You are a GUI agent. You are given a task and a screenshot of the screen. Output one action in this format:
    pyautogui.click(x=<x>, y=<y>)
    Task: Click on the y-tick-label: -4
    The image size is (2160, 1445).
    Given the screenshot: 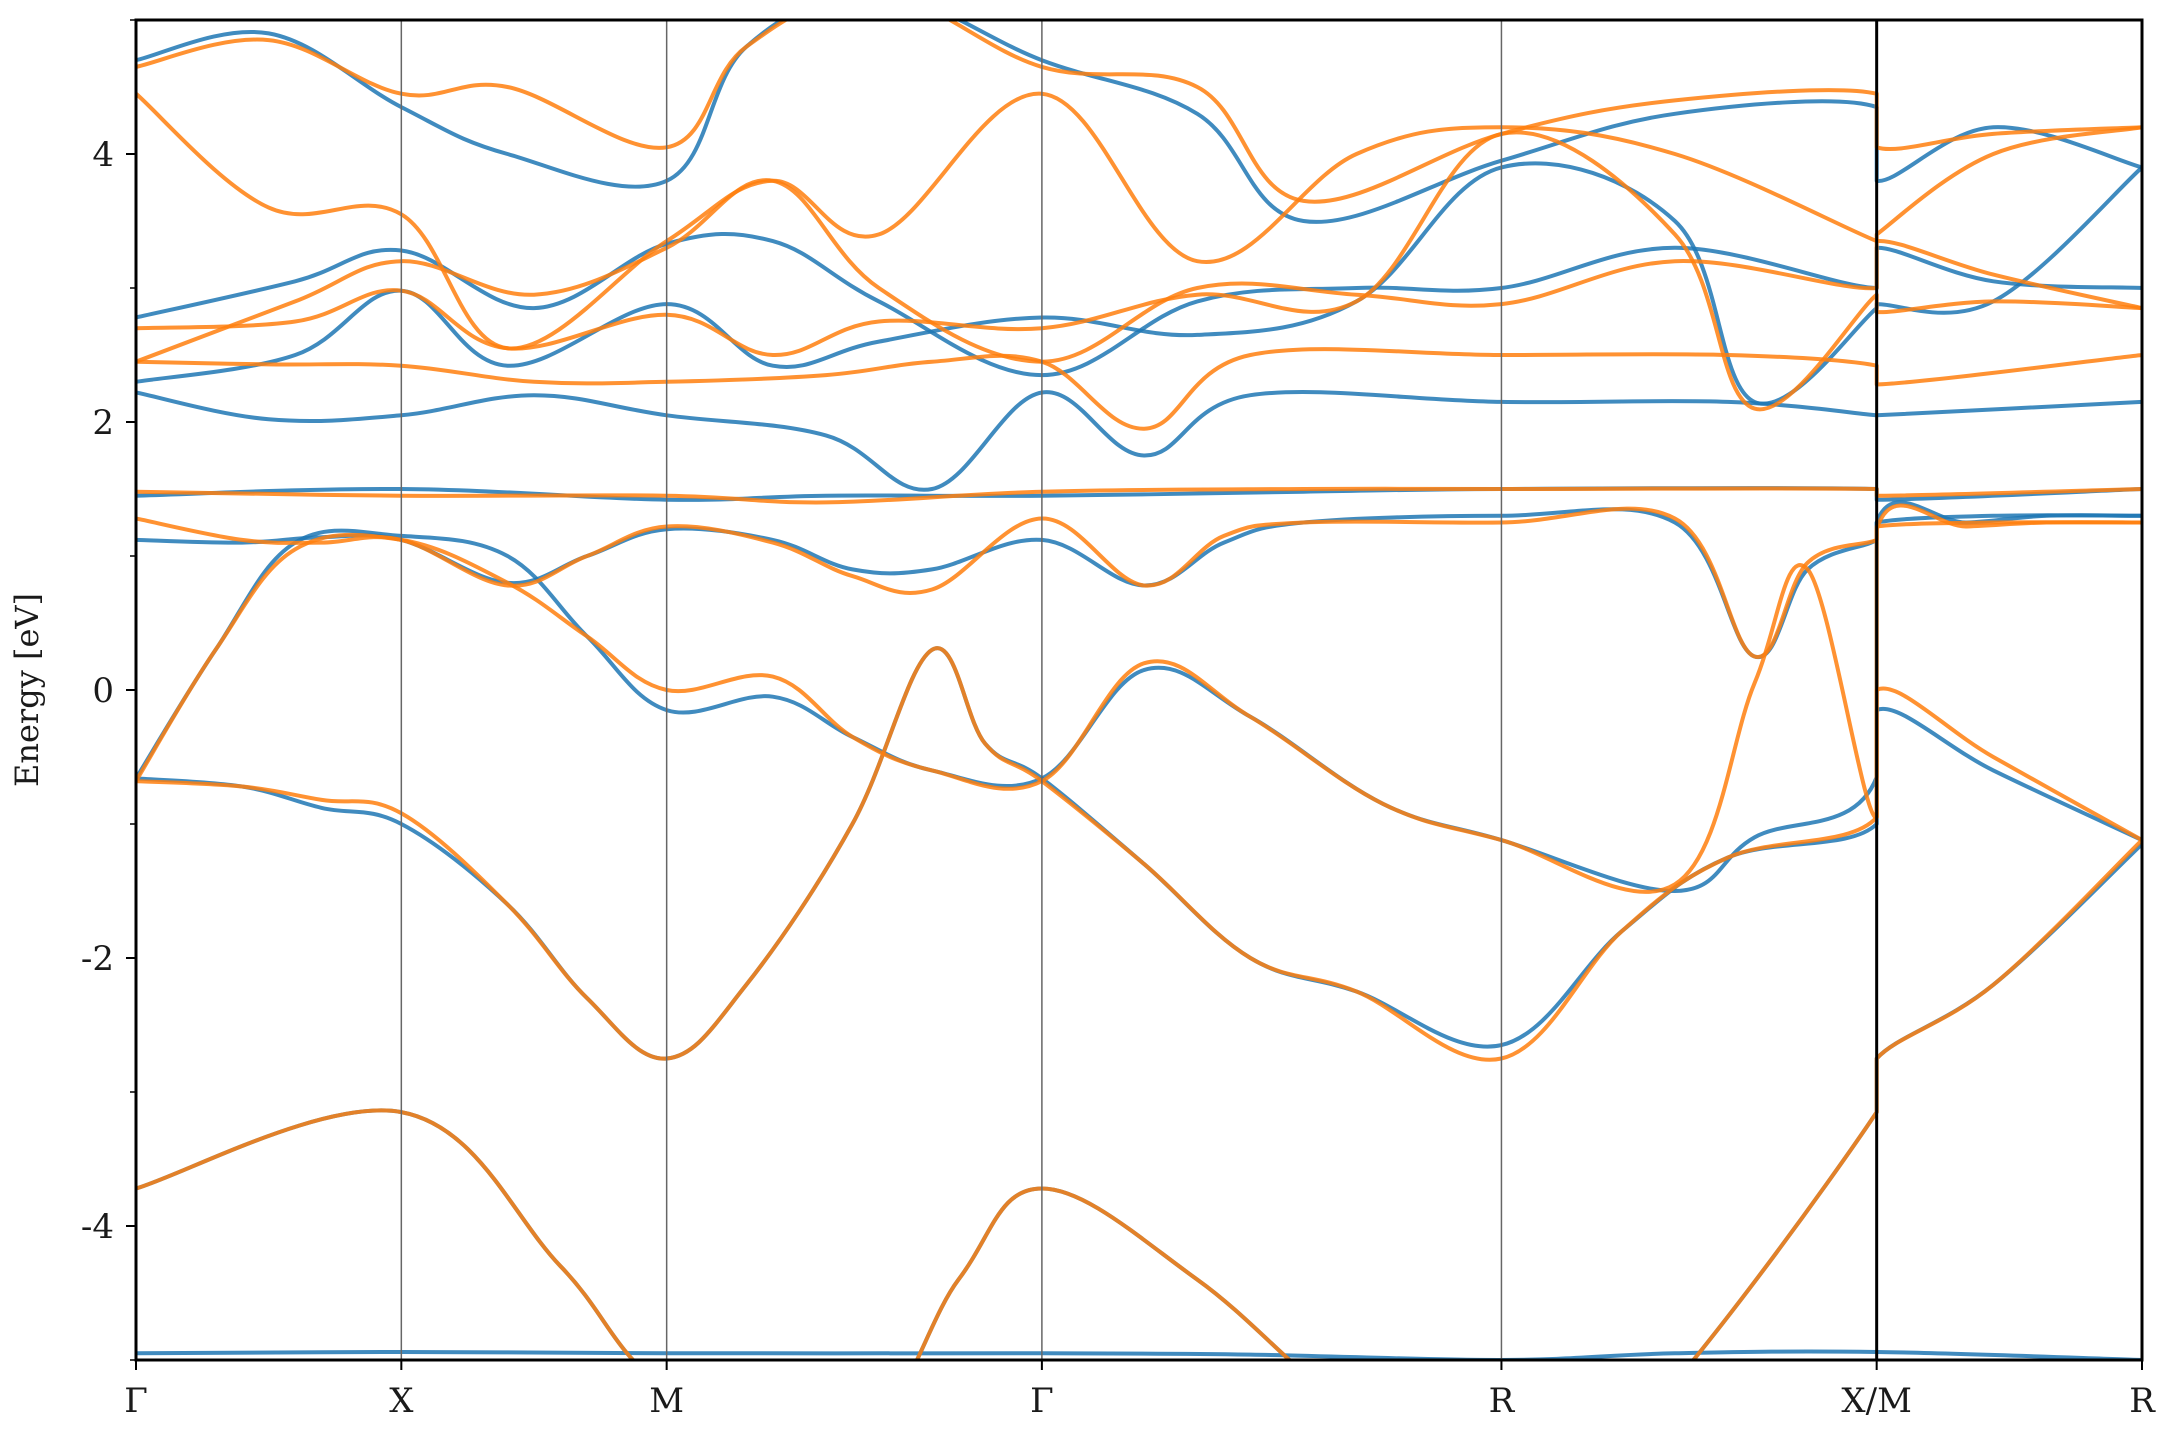 What is the action you would take?
    pyautogui.click(x=97, y=1227)
    